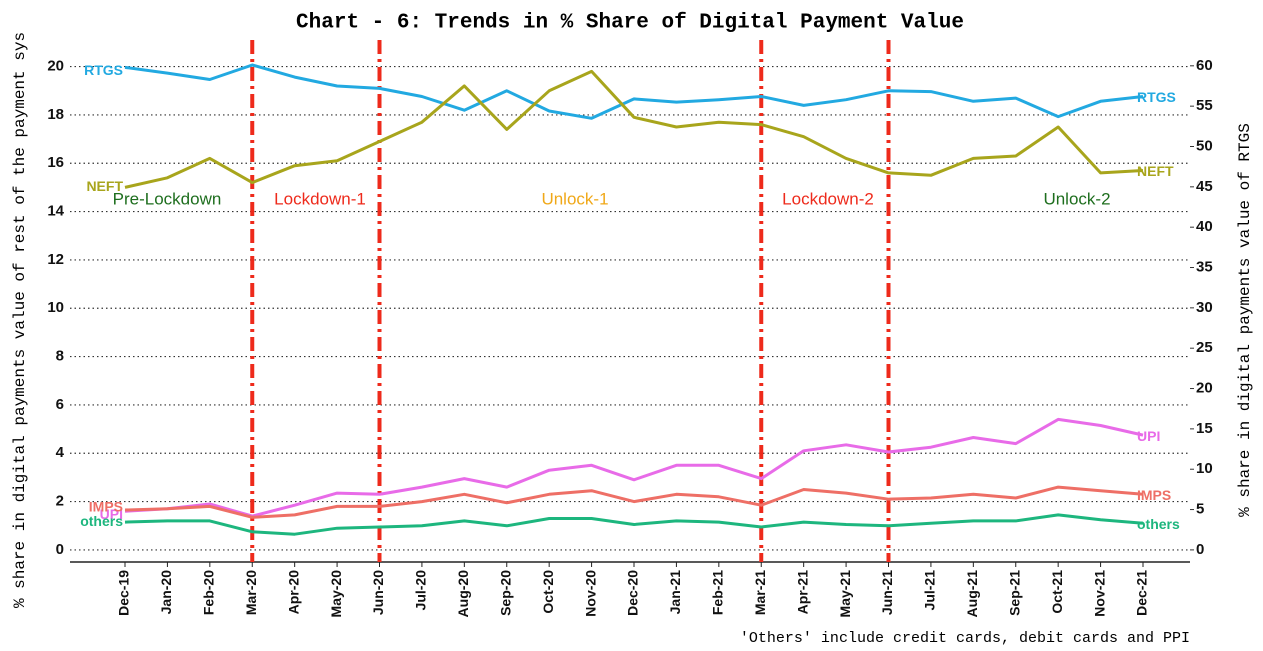 The height and width of the screenshot is (651, 1263). Describe the element at coordinates (104, 186) in the screenshot. I see `series-label-start: NEFT` at that location.